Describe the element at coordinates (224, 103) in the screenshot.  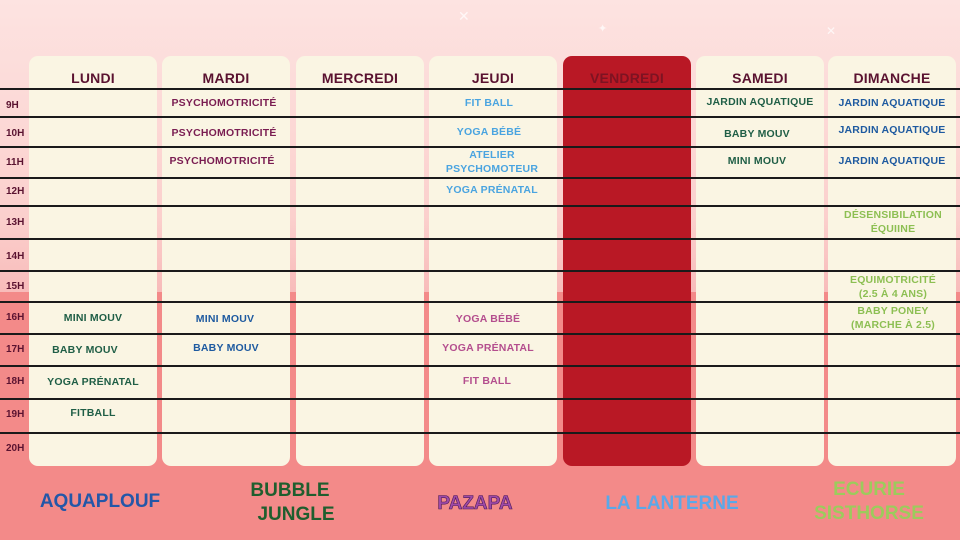
I see `activity-mardi-9h: PSYCHOMOTRICITÉ` at that location.